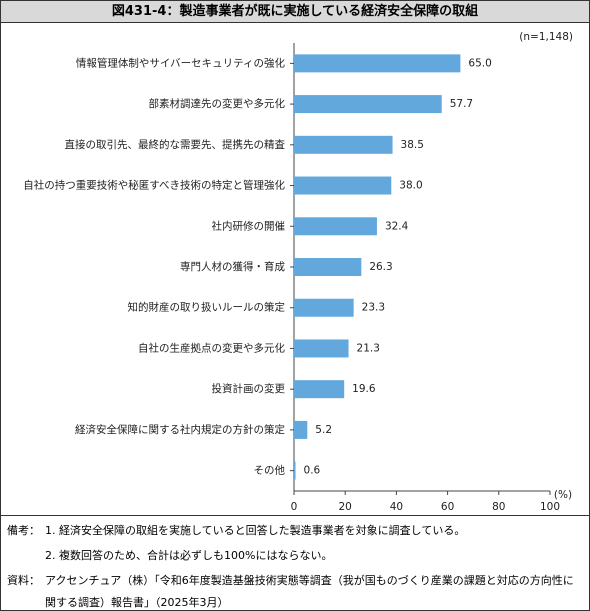 The width and height of the screenshot is (590, 611). Describe the element at coordinates (312, 471) in the screenshot. I see `value-label: 0.6` at that location.